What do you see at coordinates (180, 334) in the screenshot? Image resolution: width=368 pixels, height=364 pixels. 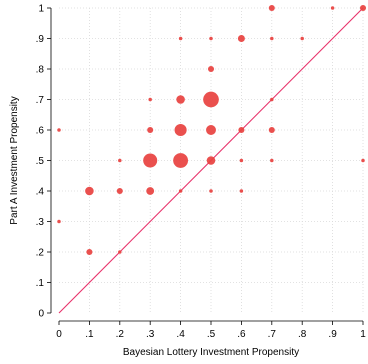 I see `x-tick-label: .4` at bounding box center [180, 334].